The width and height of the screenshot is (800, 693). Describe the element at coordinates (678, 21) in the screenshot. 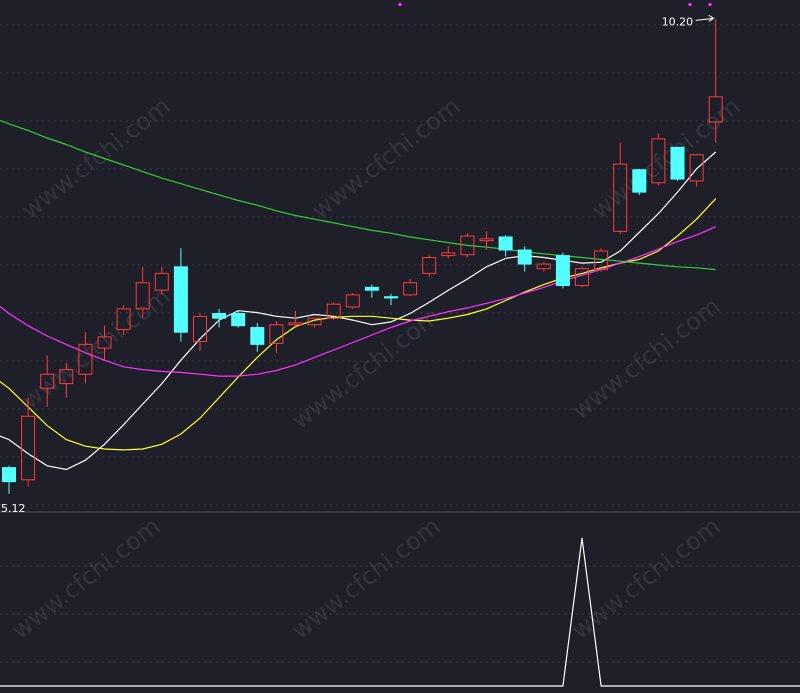

I see `high-price-label: 10.20` at that location.